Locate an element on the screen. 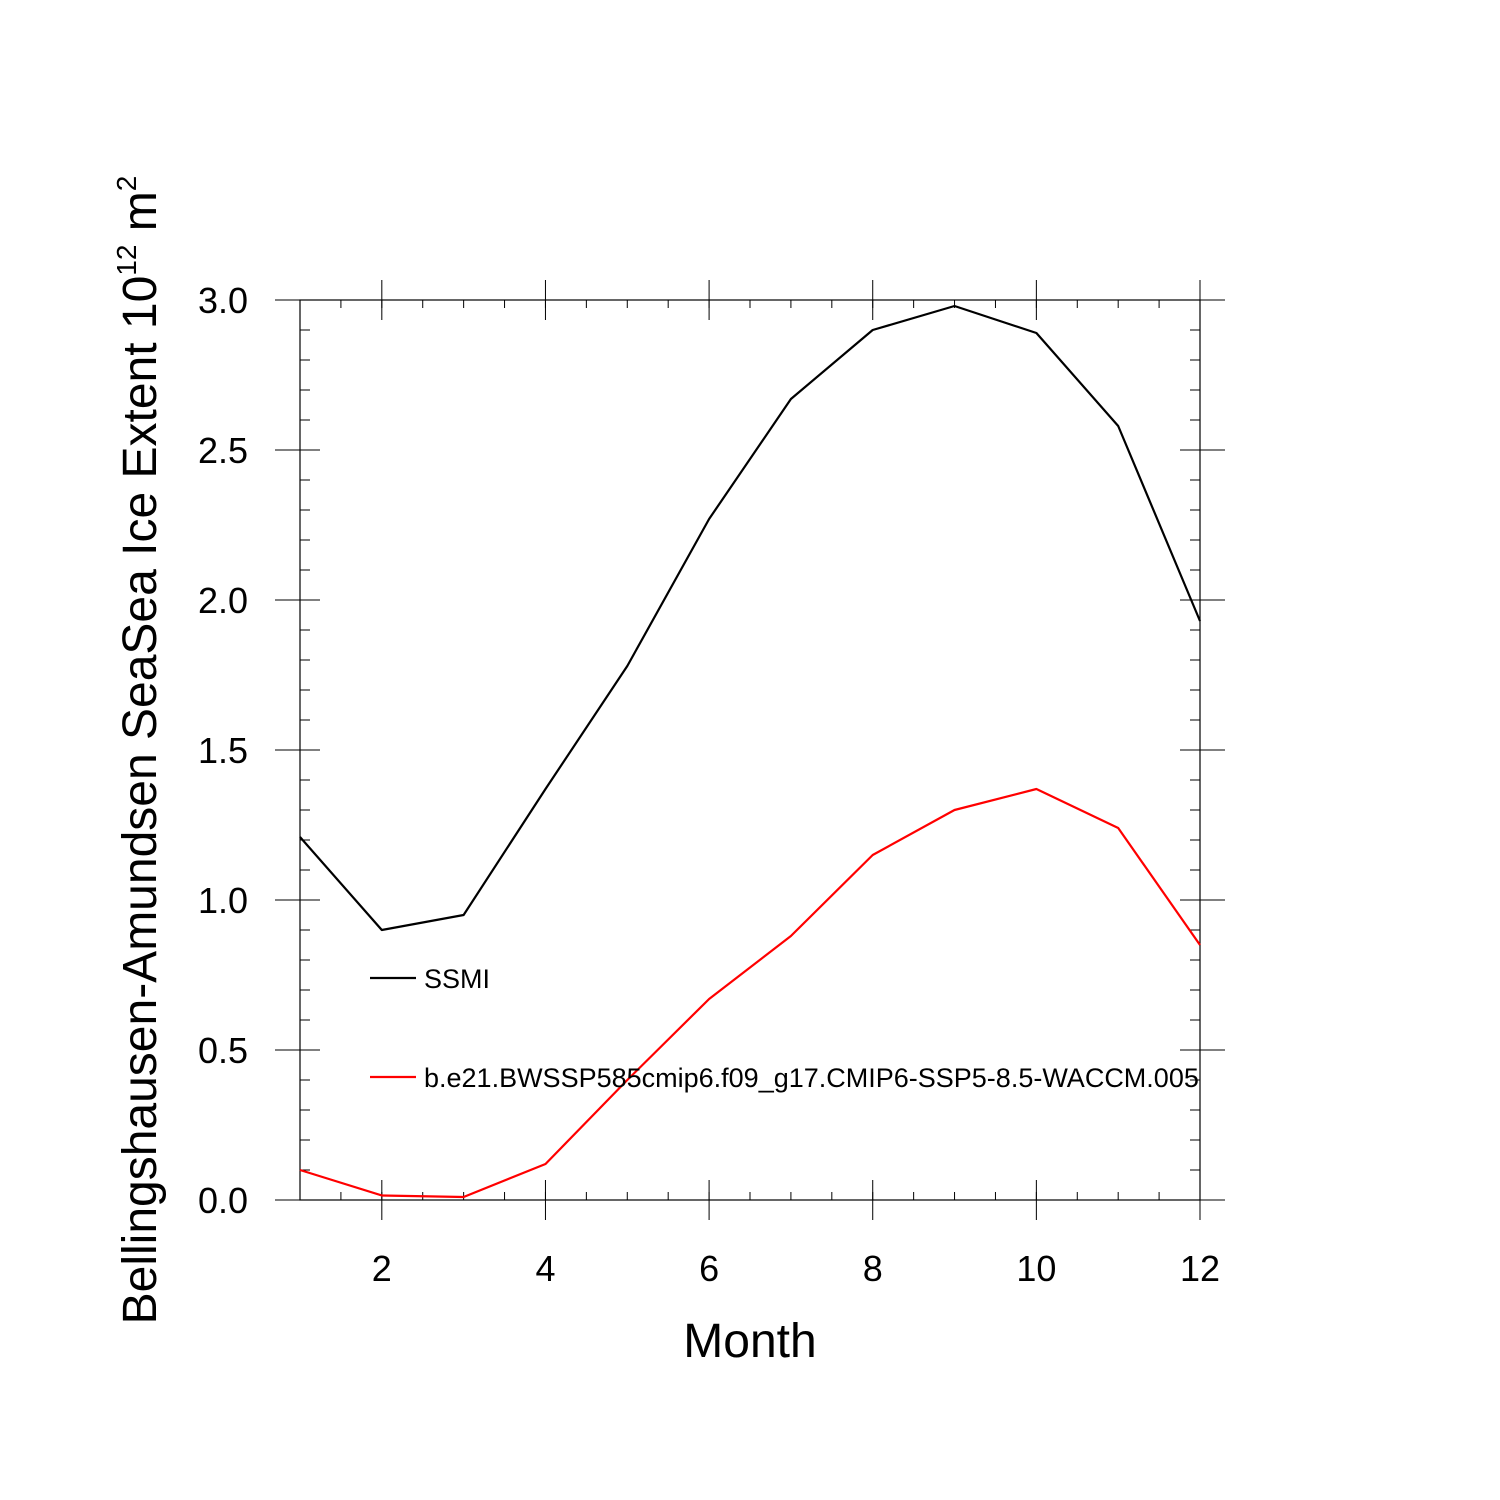 The image size is (1500, 1500). y-axis-label-unit-exponent: 2 is located at coordinates (126, 184).